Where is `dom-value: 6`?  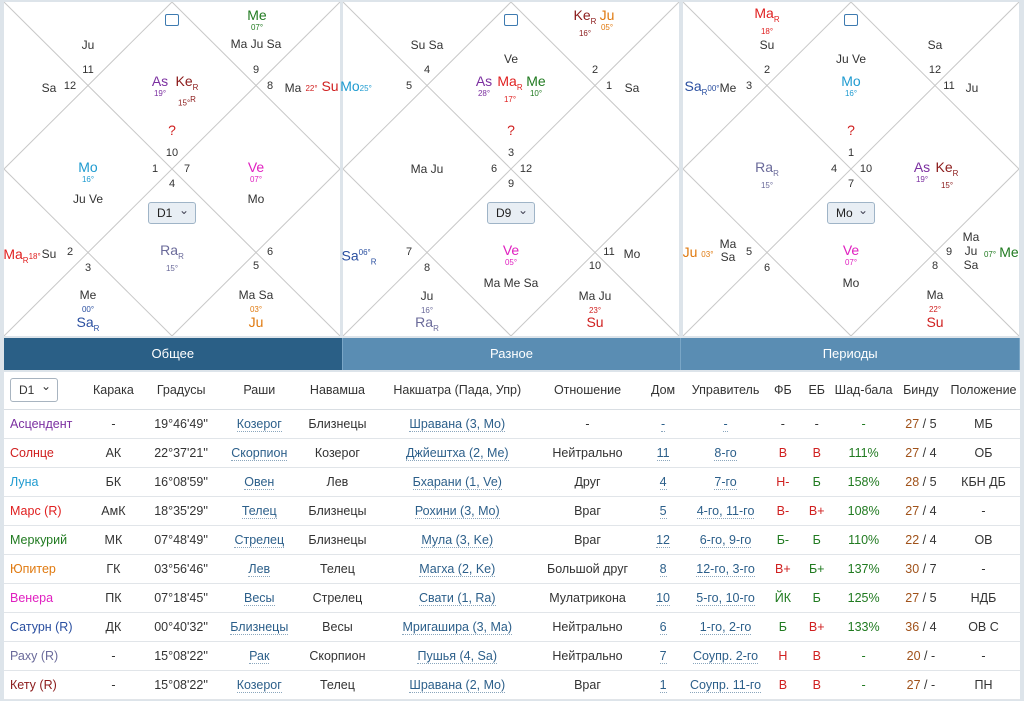 dom-value: 6 is located at coordinates (663, 627).